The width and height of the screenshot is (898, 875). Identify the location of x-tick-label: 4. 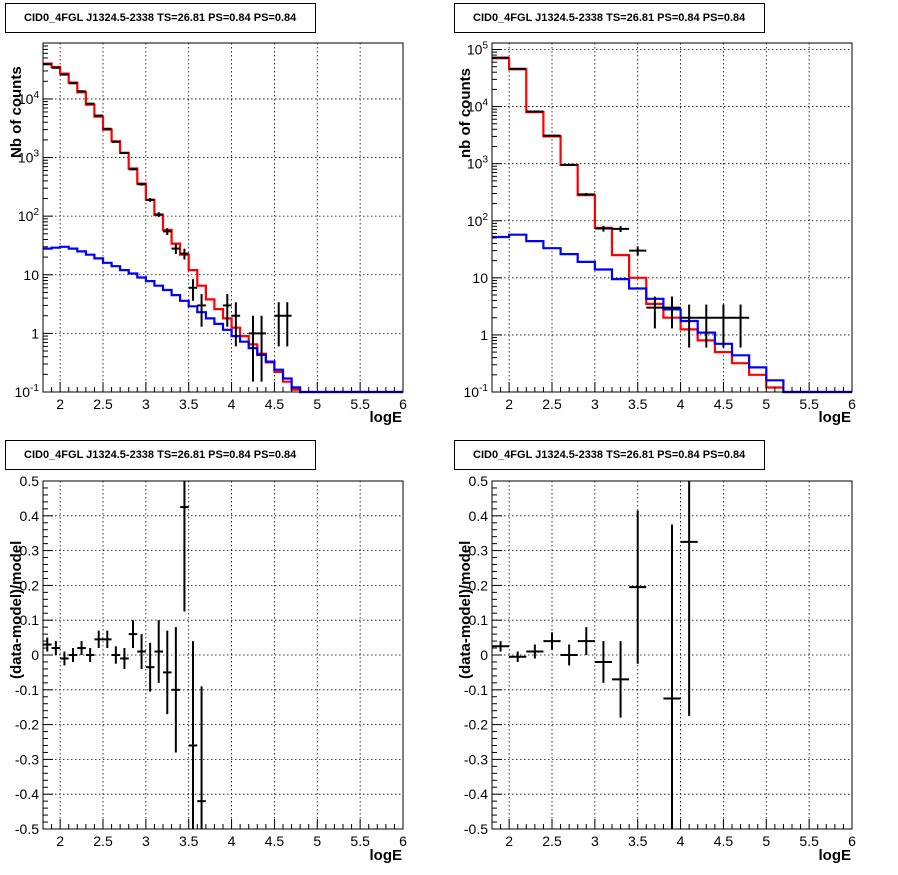
(232, 841).